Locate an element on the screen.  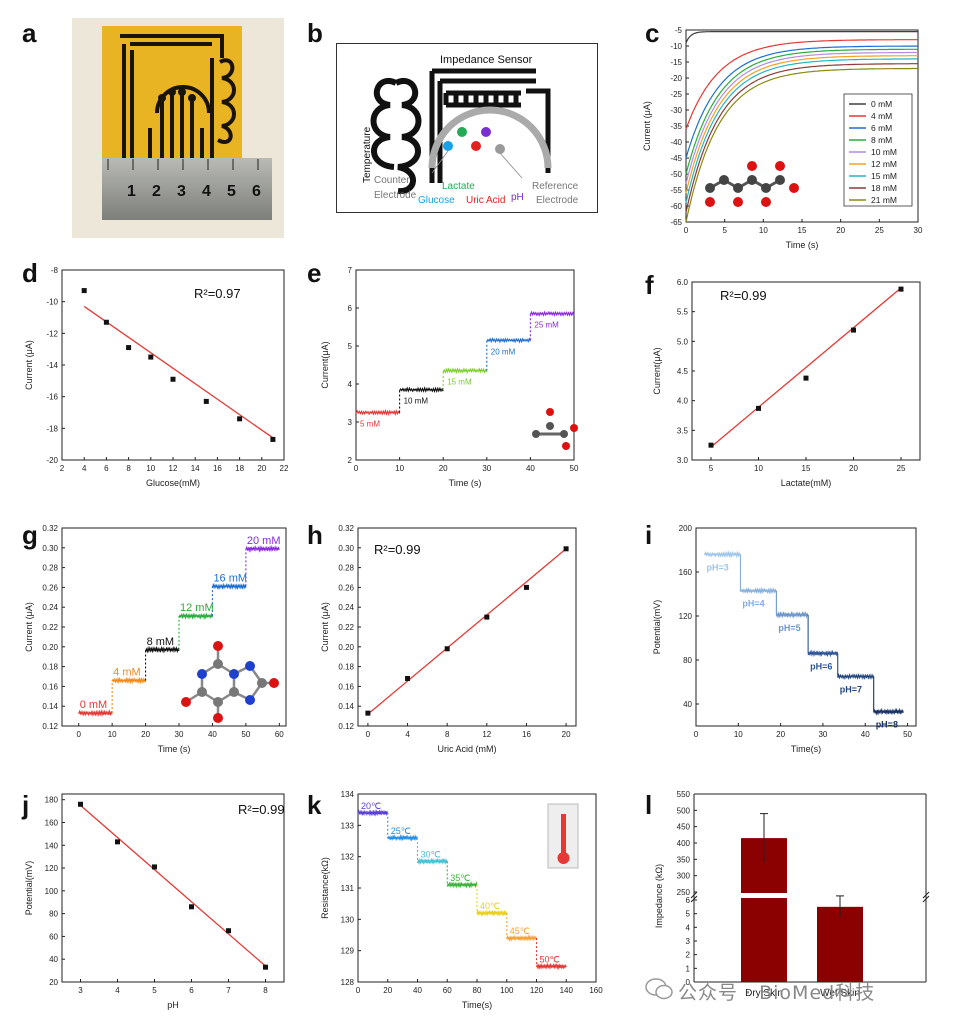
y-tick-label: 0.14 is located at coordinates (346, 706).